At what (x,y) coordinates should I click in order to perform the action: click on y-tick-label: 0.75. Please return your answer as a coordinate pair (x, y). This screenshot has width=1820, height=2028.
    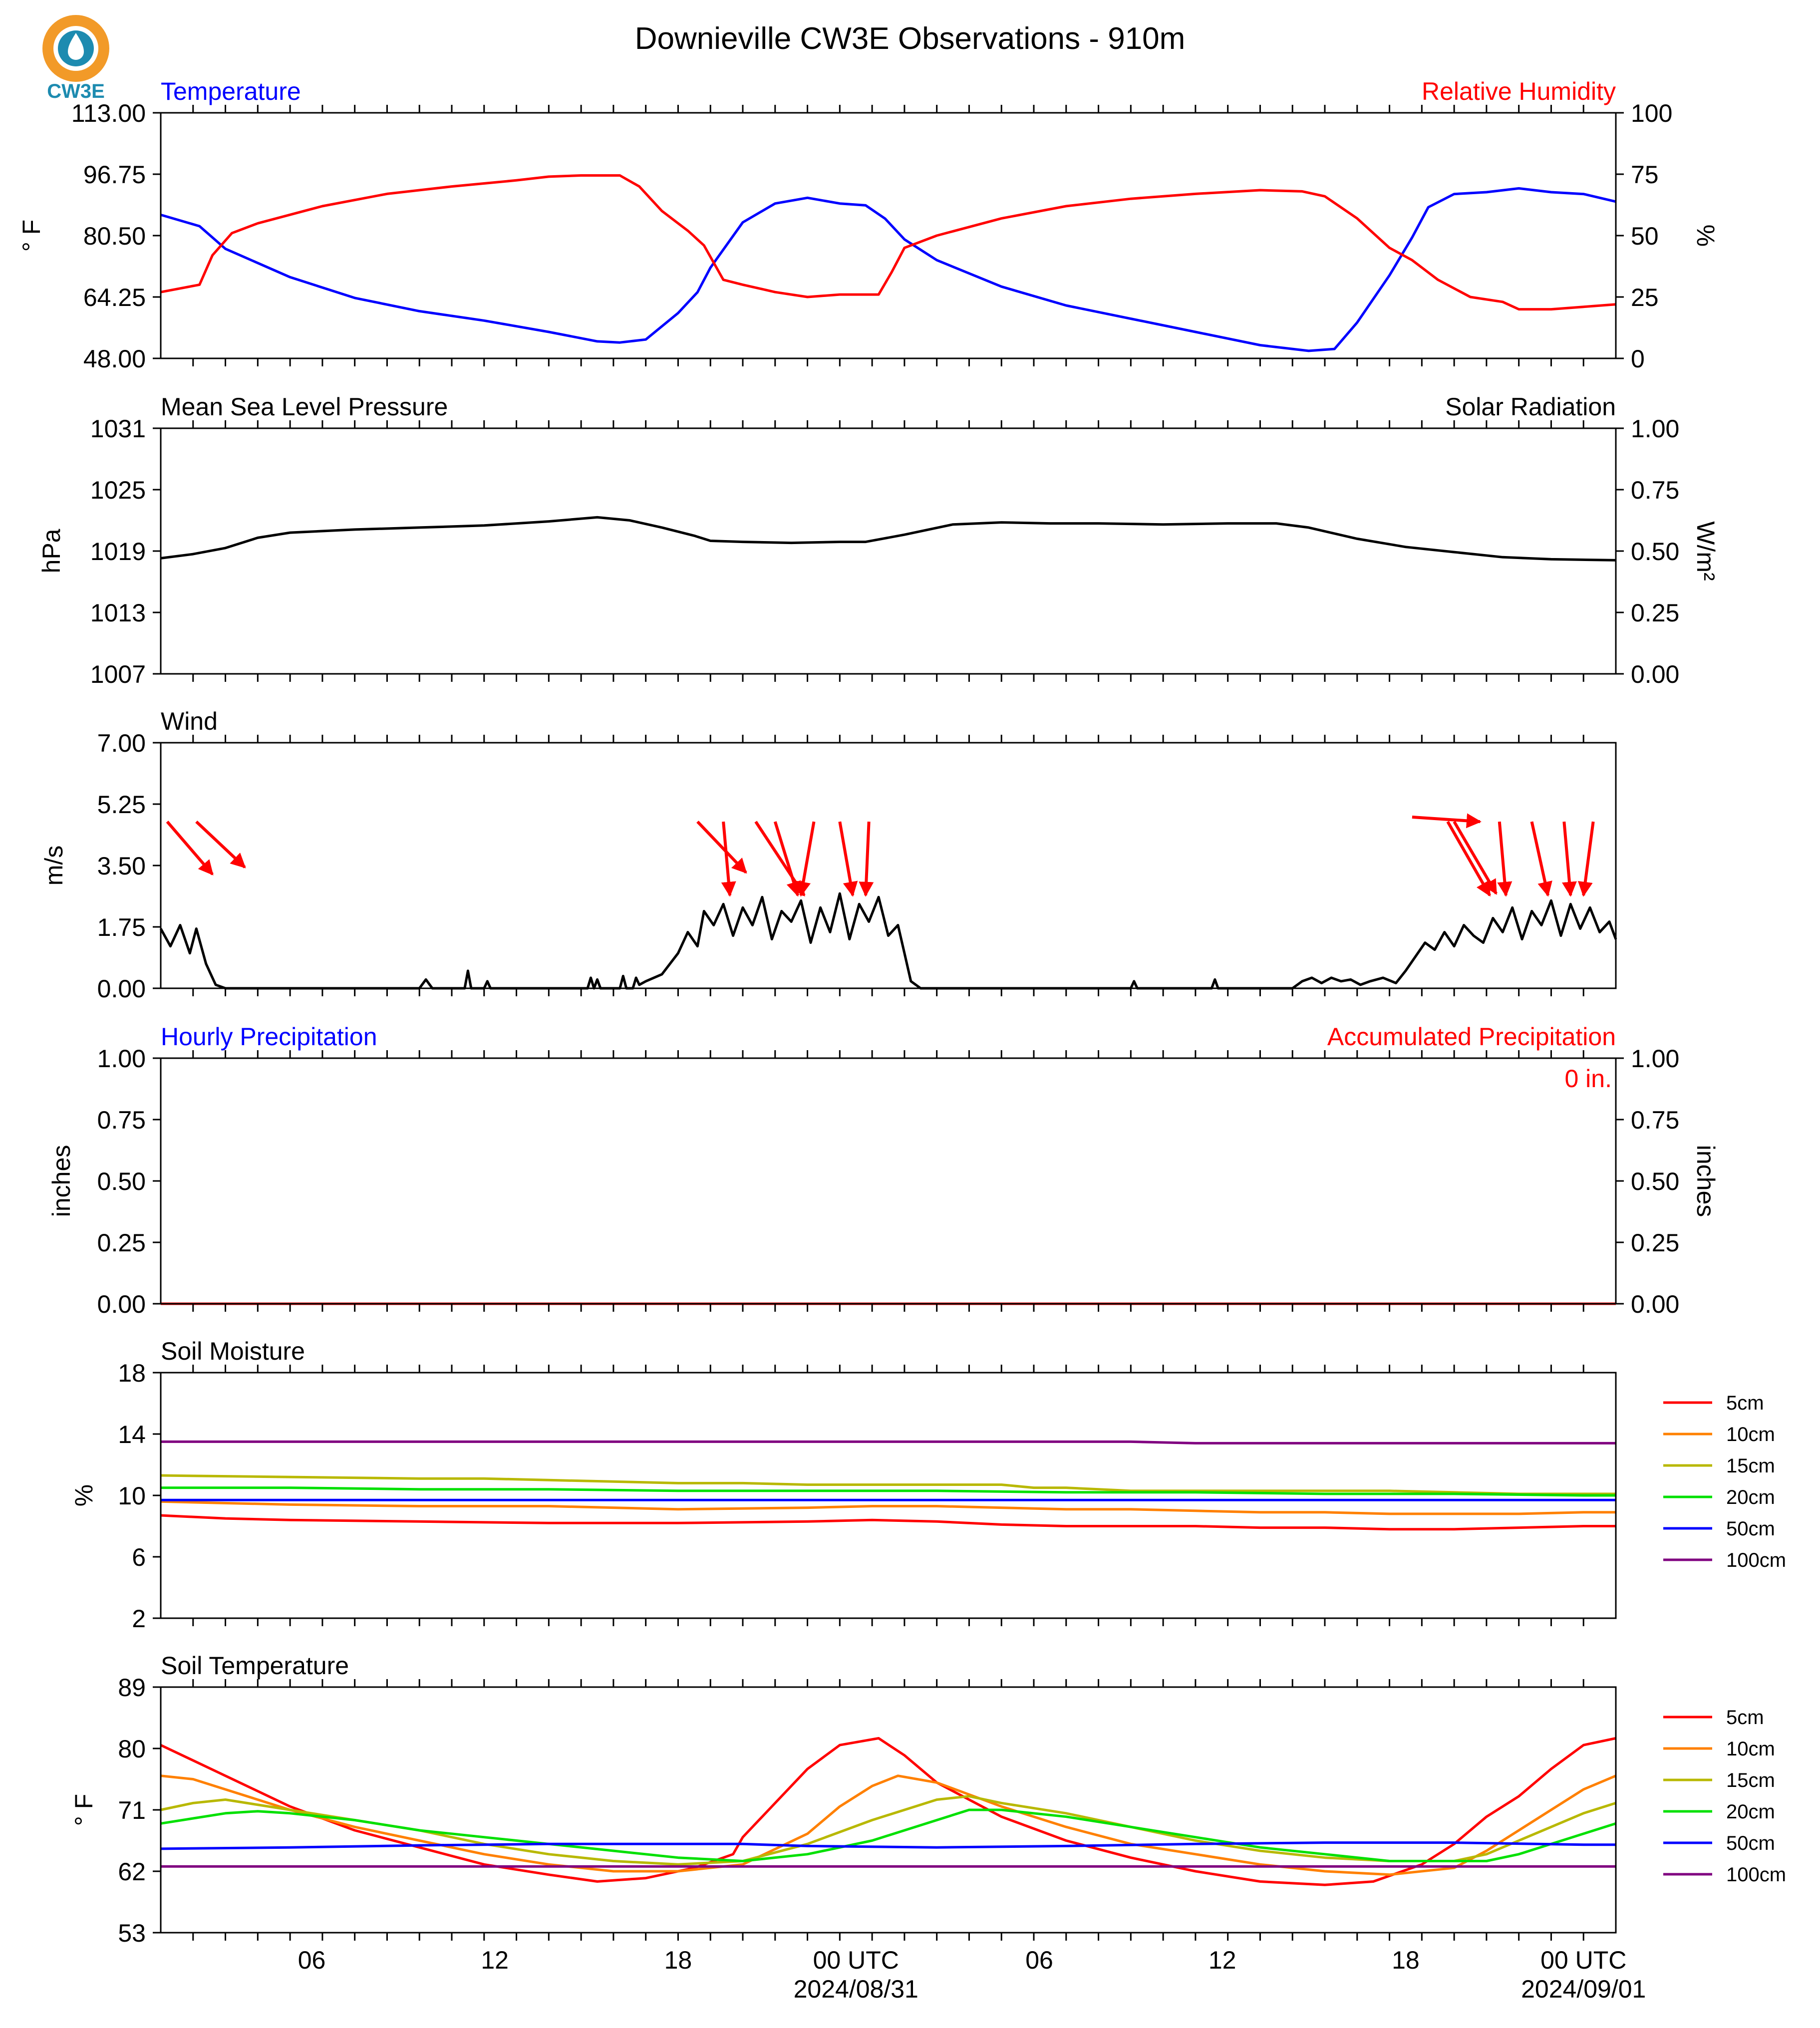
    Looking at the image, I should click on (121, 1120).